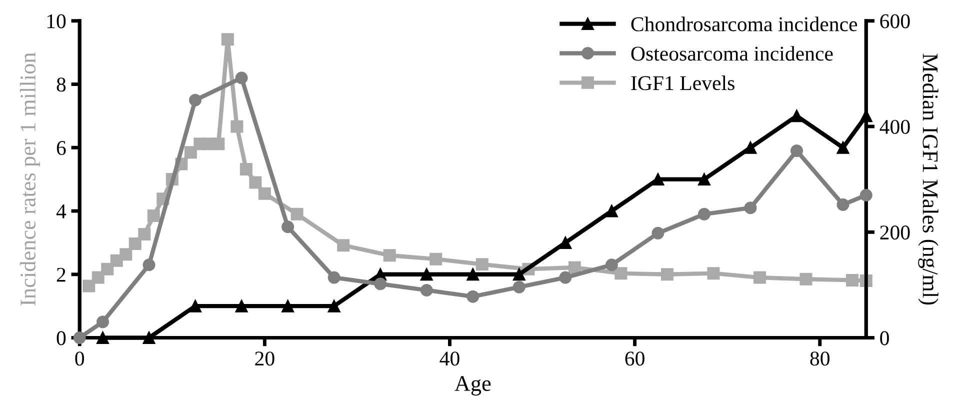  What do you see at coordinates (884, 338) in the screenshot?
I see `y2-tick-label: 0` at bounding box center [884, 338].